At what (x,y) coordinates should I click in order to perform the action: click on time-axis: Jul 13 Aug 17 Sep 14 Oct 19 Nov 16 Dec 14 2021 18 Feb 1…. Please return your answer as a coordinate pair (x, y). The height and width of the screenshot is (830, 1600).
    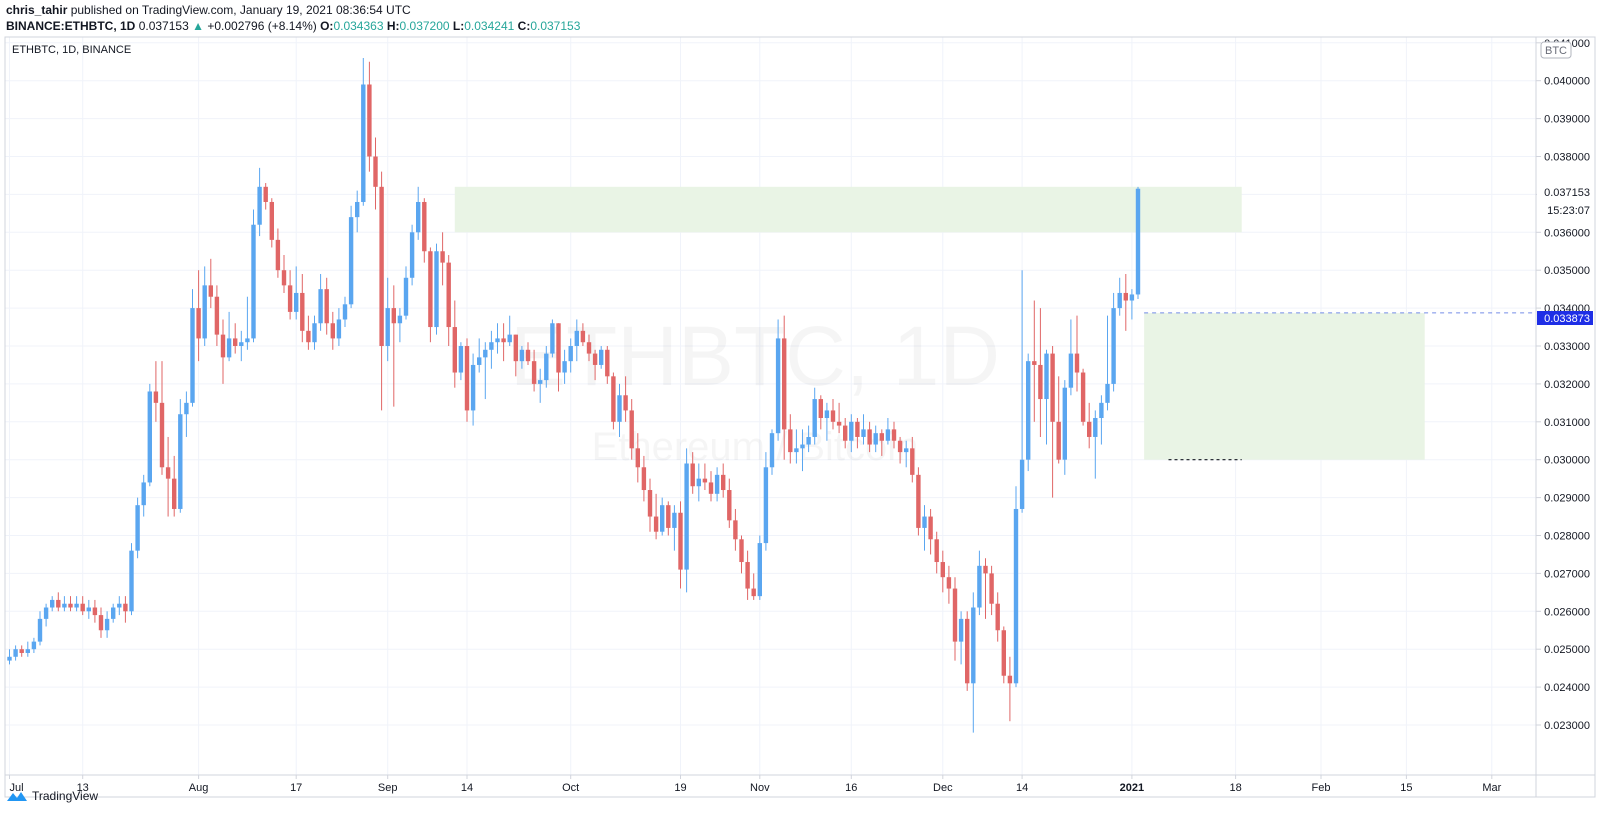
    Looking at the image, I should click on (756, 784).